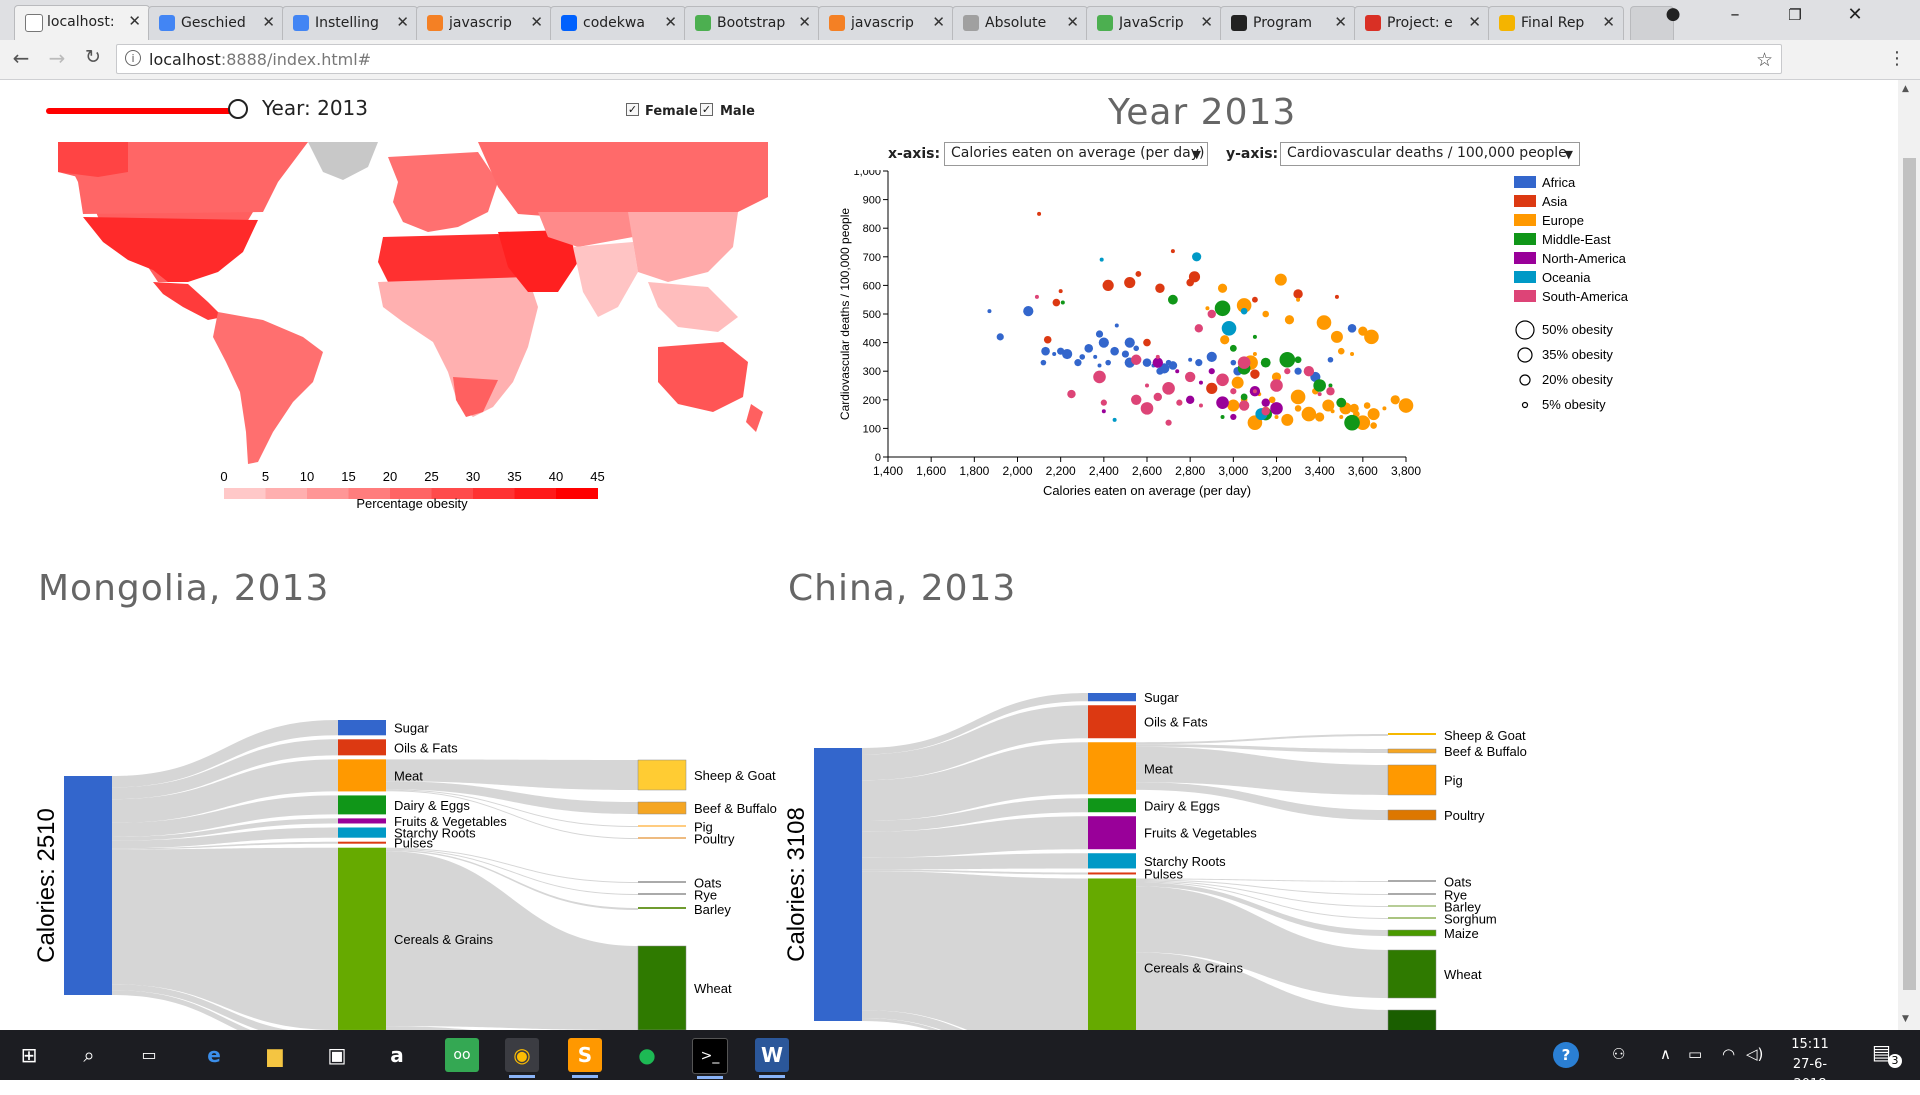 Image resolution: width=1920 pixels, height=1095 pixels. What do you see at coordinates (1244, 311) in the screenshot?
I see `data-point-oceania` at bounding box center [1244, 311].